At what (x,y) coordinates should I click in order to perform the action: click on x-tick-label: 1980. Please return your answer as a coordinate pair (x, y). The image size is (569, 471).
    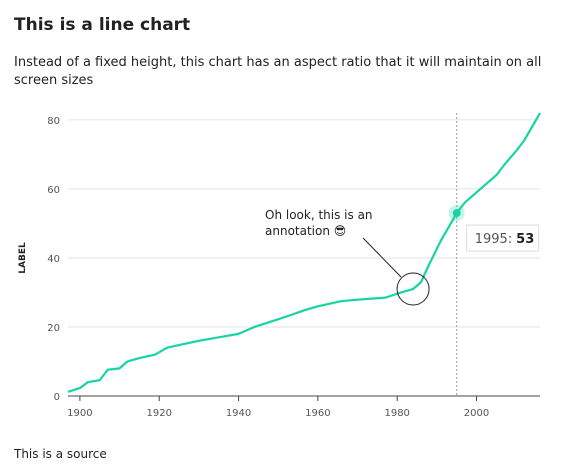
    Looking at the image, I should click on (396, 413).